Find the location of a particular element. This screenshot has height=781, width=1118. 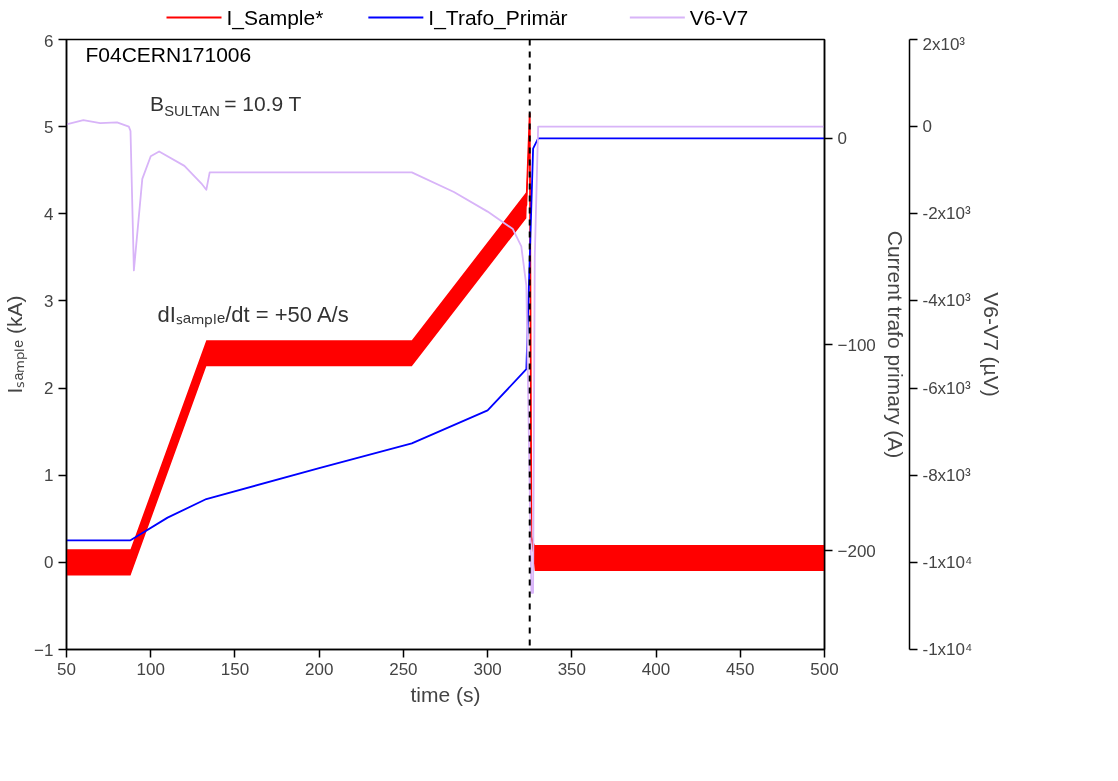

y-tick-label: 2 is located at coordinates (49, 389).